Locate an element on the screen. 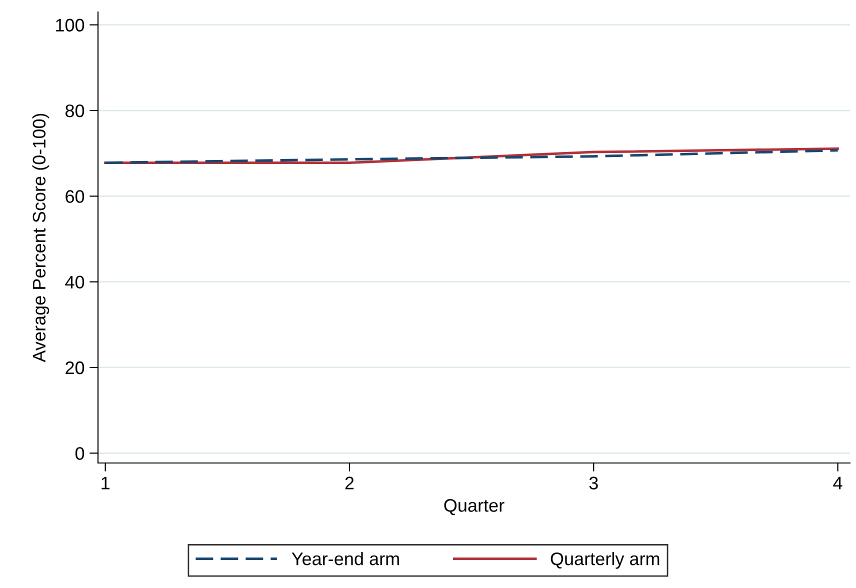 The width and height of the screenshot is (856, 588). y-tick-label: 0 is located at coordinates (79, 453).